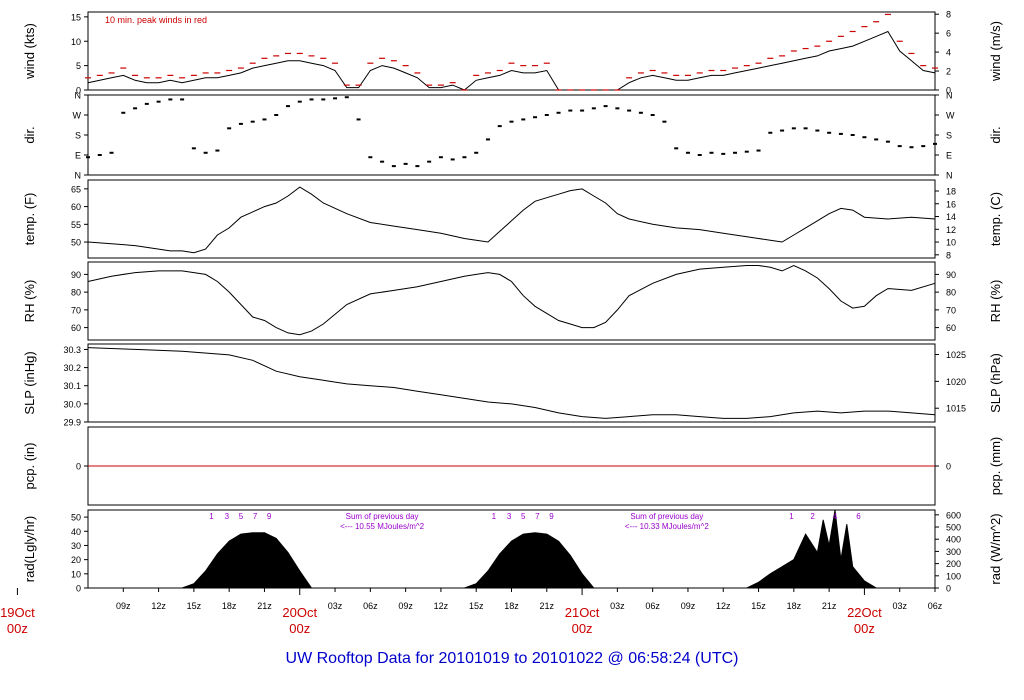 Image resolution: width=1024 pixels, height=700 pixels. What do you see at coordinates (29, 466) in the screenshot?
I see `y-axis-label-left: pcp. (in)` at bounding box center [29, 466].